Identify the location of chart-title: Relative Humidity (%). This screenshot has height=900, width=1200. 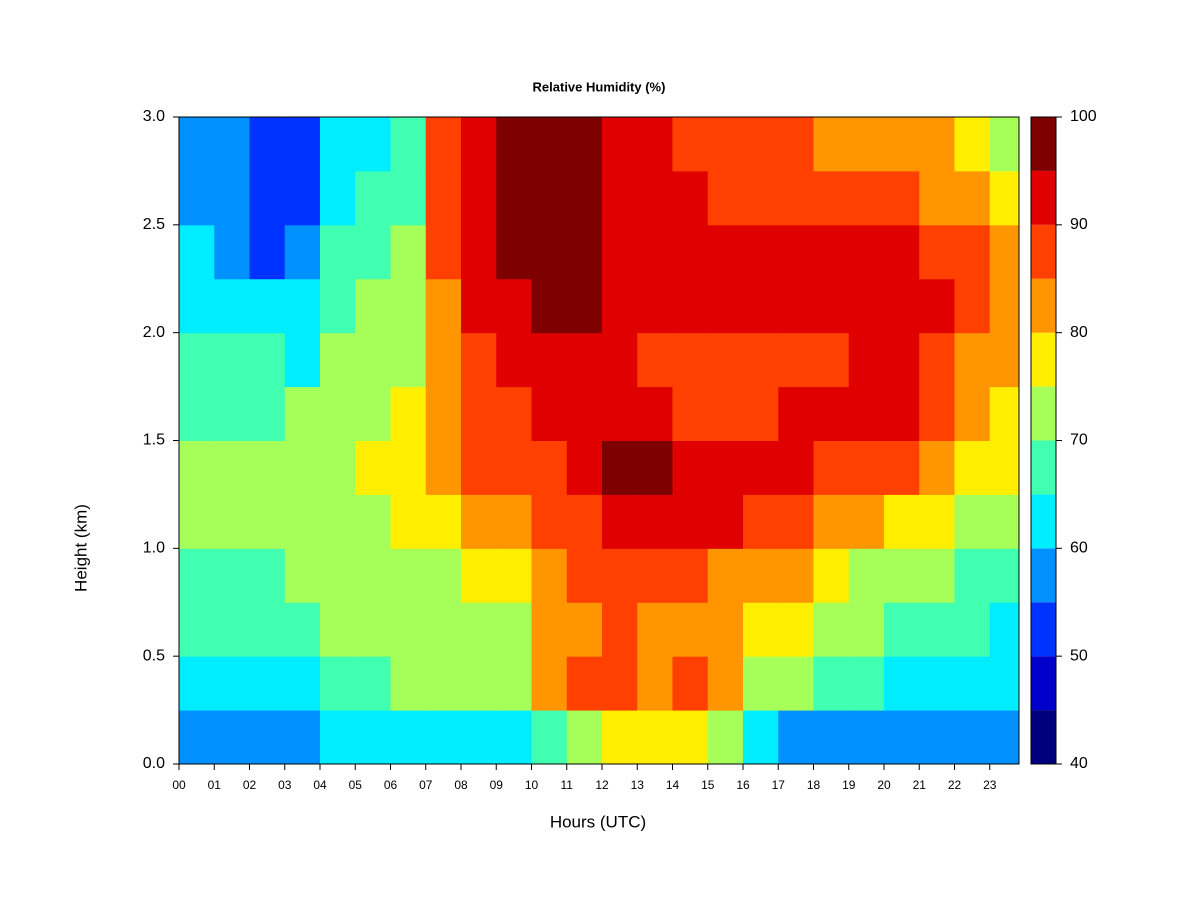
(599, 86).